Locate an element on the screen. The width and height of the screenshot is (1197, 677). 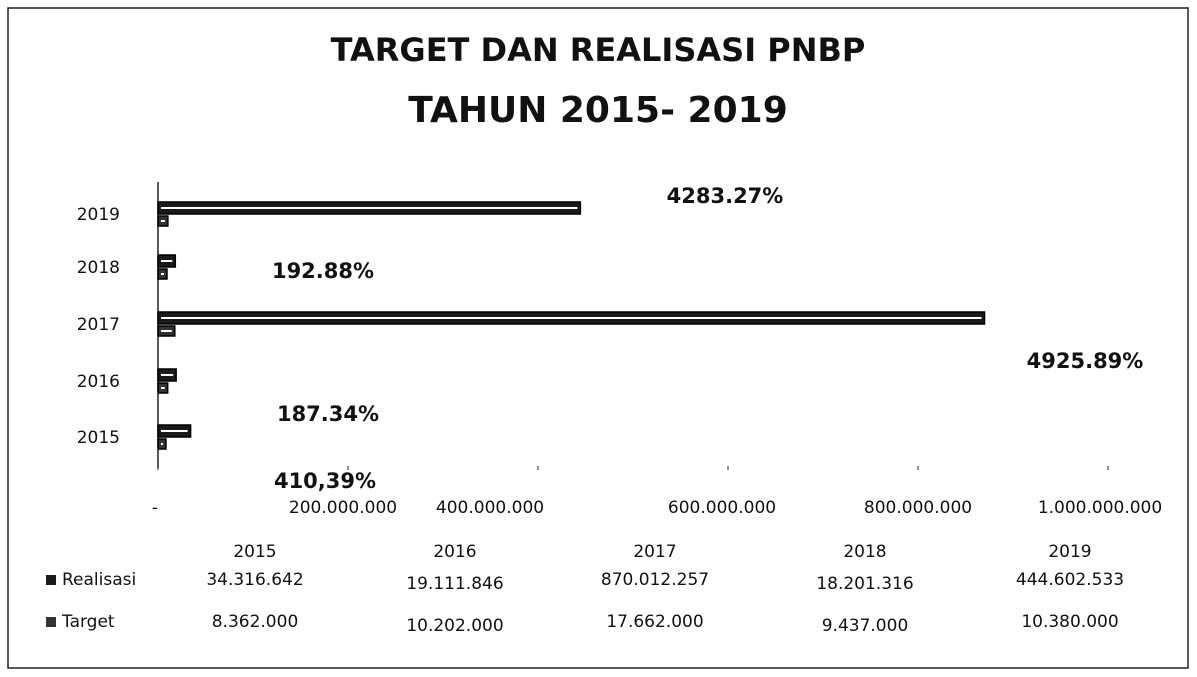
x-tick-label: 200.000.000 is located at coordinates (343, 508).